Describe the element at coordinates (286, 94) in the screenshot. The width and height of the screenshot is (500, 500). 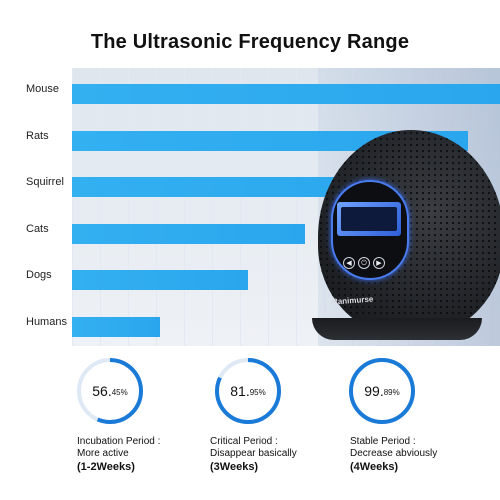
I see `bar-mouse` at that location.